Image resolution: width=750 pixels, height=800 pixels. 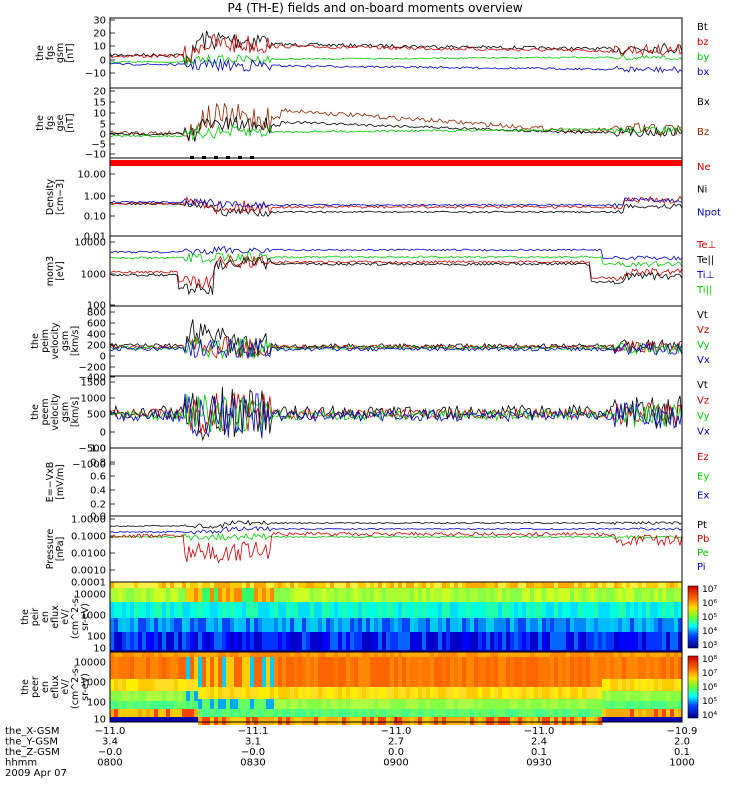 What do you see at coordinates (98, 517) in the screenshot?
I see `tick-label: 0.0` at bounding box center [98, 517].